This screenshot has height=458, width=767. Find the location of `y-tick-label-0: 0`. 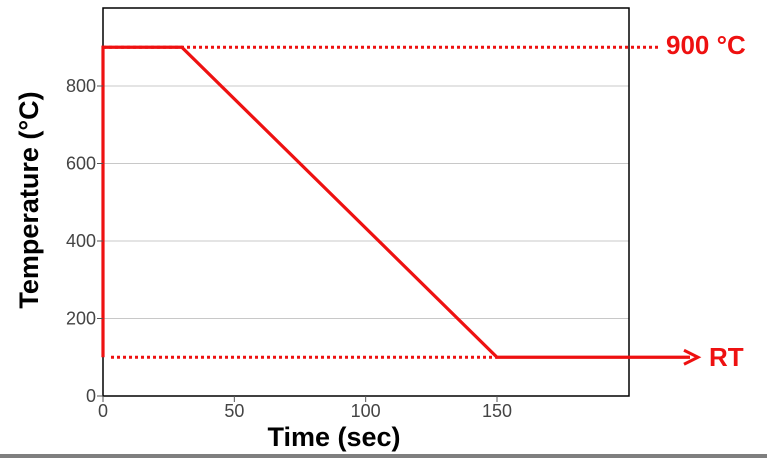

y-tick-label-0: 0 is located at coordinates (91, 396).